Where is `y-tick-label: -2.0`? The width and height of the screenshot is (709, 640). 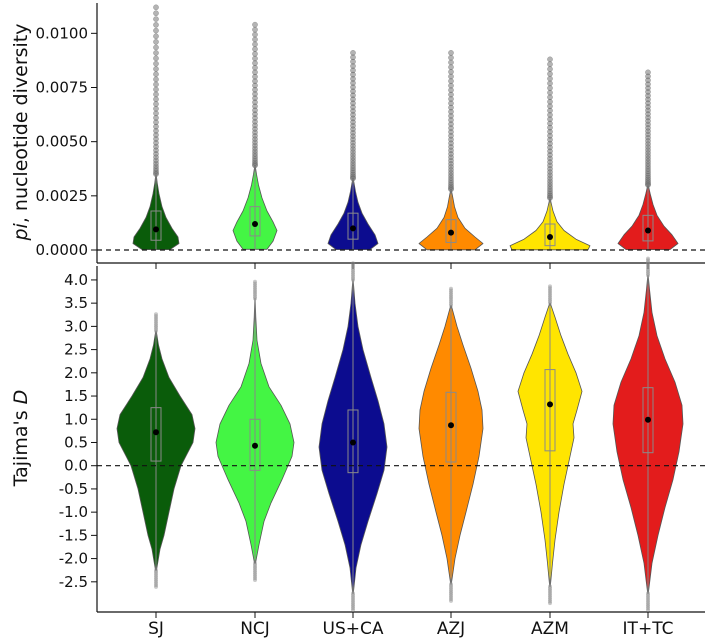
y-tick-label: -2.0 is located at coordinates (73, 559).